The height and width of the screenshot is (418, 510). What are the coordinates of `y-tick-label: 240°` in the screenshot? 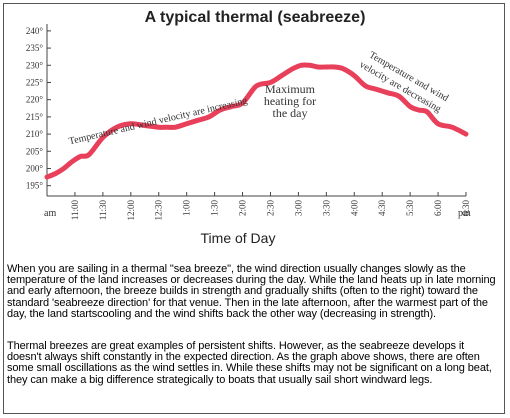 It's located at (35, 31).